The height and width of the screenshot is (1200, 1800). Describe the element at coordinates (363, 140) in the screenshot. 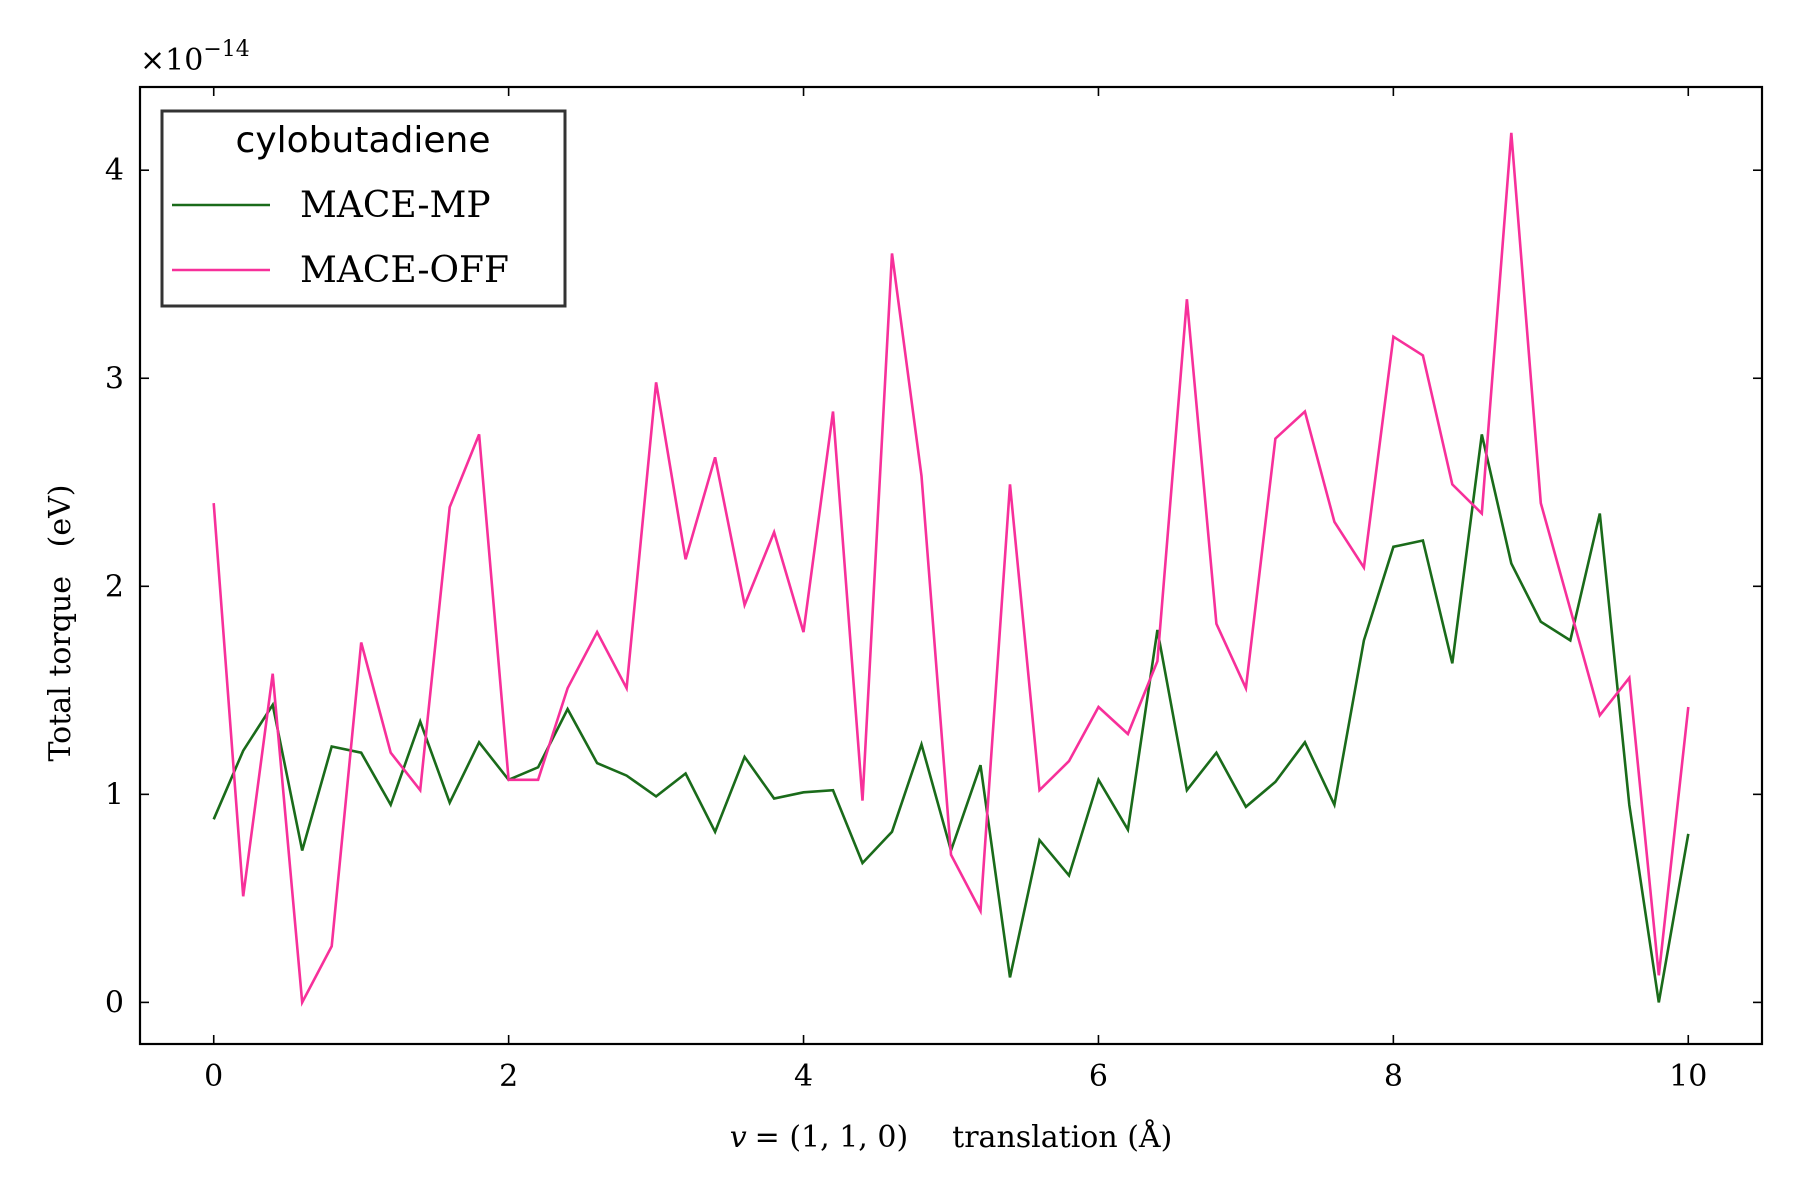

I see `legend-title: cylobutadiene` at that location.